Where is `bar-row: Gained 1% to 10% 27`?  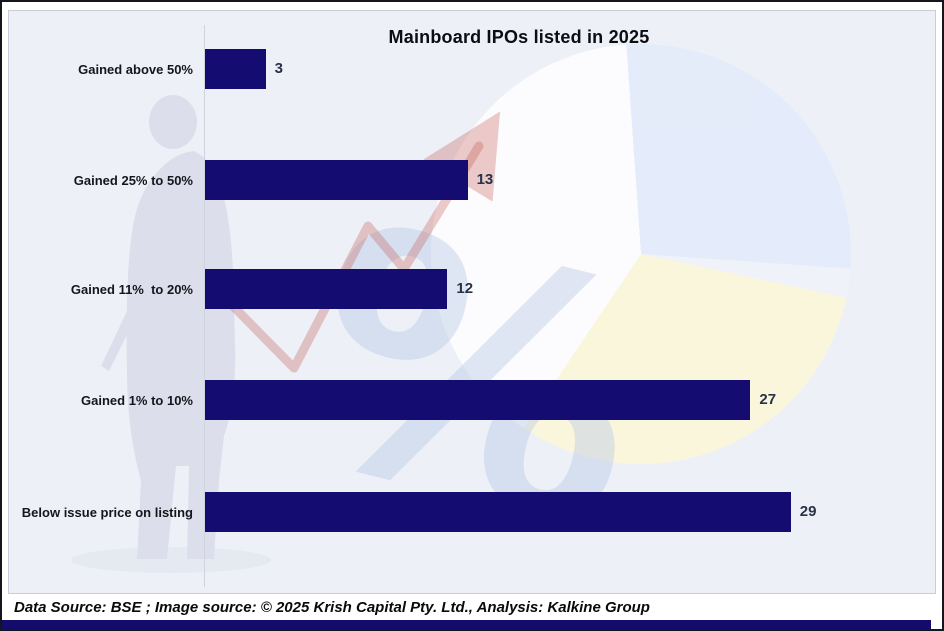 bar-row: Gained 1% to 10% 27 is located at coordinates (472, 400).